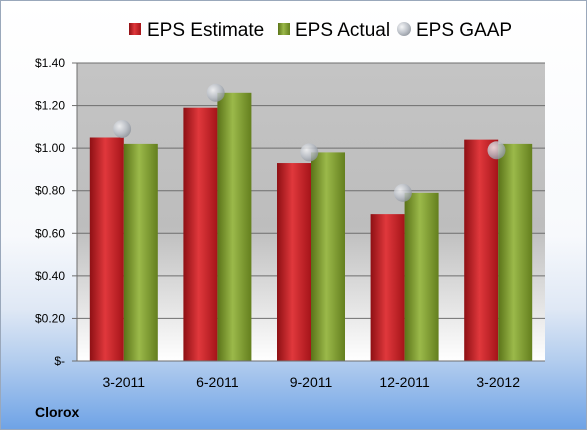 The height and width of the screenshot is (431, 587). What do you see at coordinates (50, 148) in the screenshot?
I see `y-tick-label: $1.00` at bounding box center [50, 148].